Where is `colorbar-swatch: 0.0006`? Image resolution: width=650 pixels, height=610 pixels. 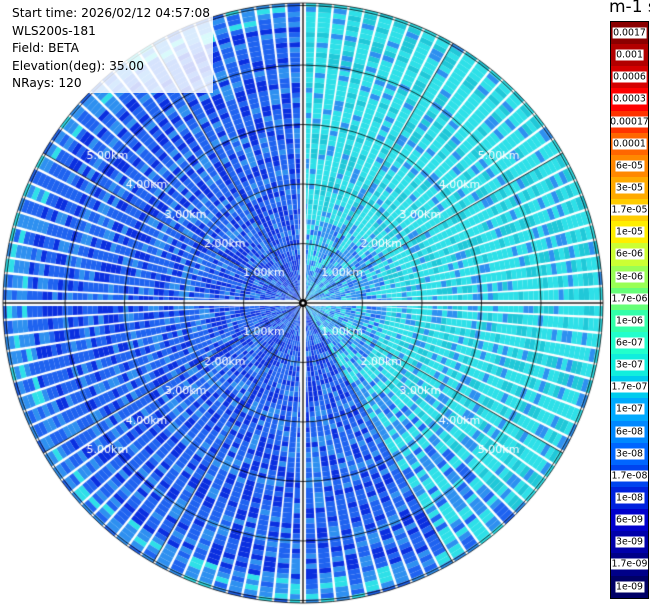
colorbar-swatch: 0.0006 is located at coordinates (629, 77).